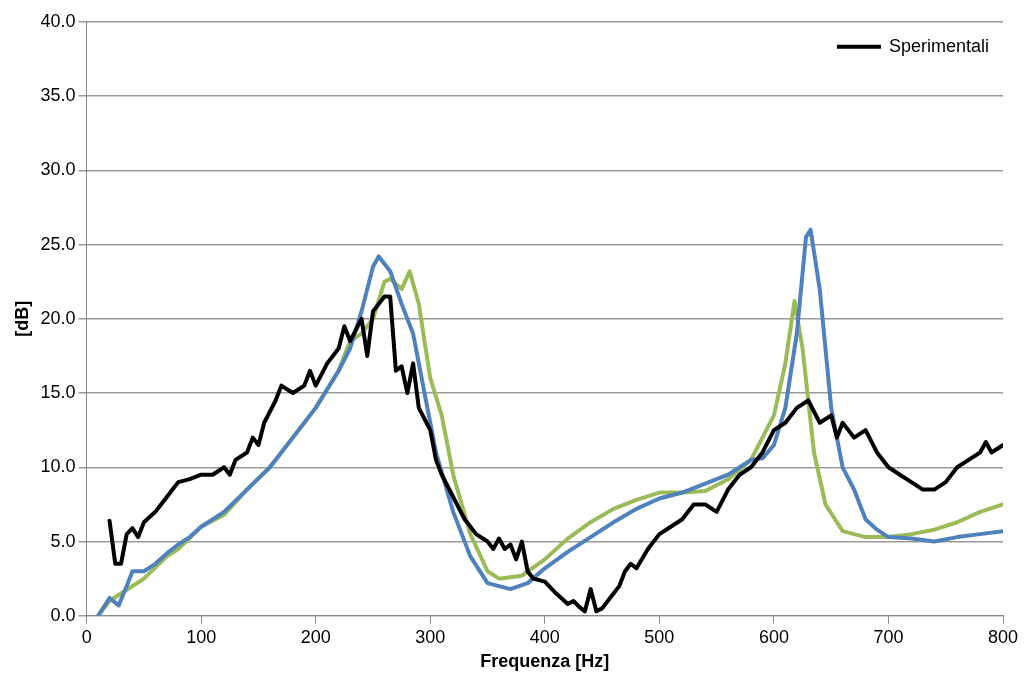 The image size is (1031, 681). What do you see at coordinates (938, 45) in the screenshot?
I see `legend-label: Sperimentali` at bounding box center [938, 45].